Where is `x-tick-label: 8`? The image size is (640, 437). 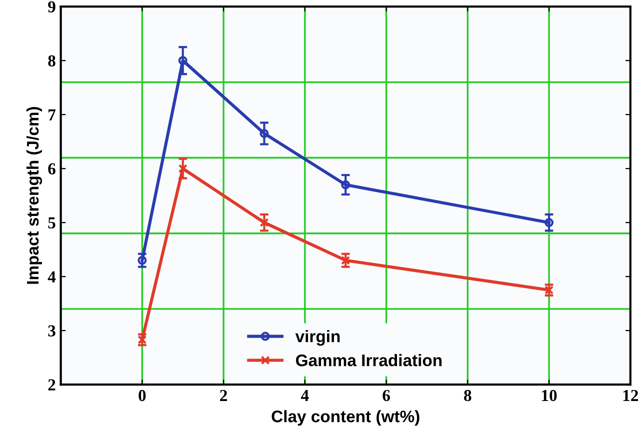 x-tick-label: 8 is located at coordinates (468, 396).